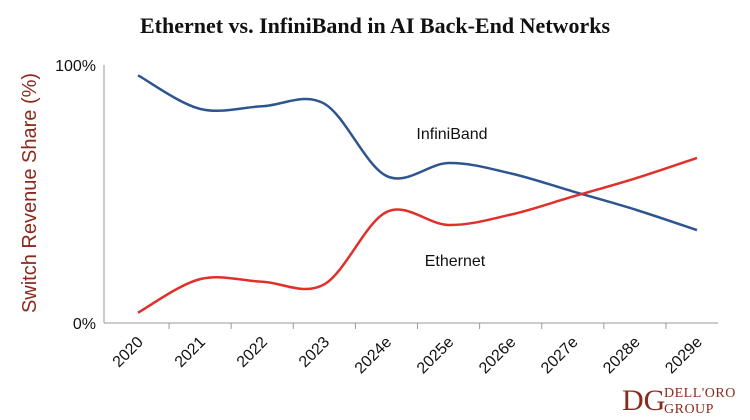  What do you see at coordinates (374, 356) in the screenshot?
I see `x-tick-label: 2024e` at bounding box center [374, 356].